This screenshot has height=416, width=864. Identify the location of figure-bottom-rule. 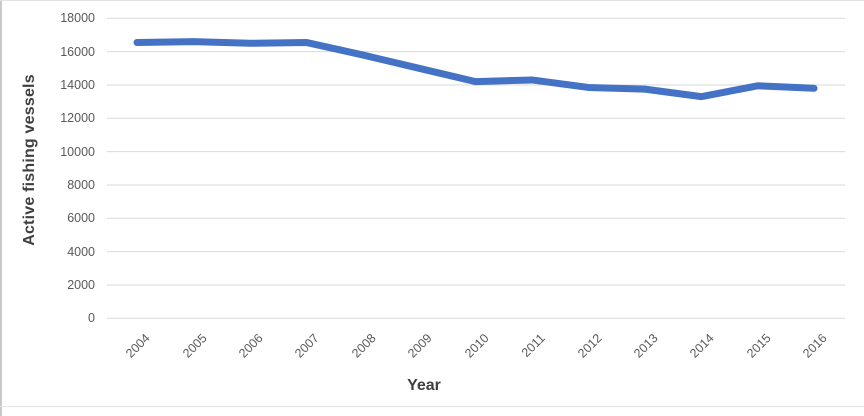
(432, 406).